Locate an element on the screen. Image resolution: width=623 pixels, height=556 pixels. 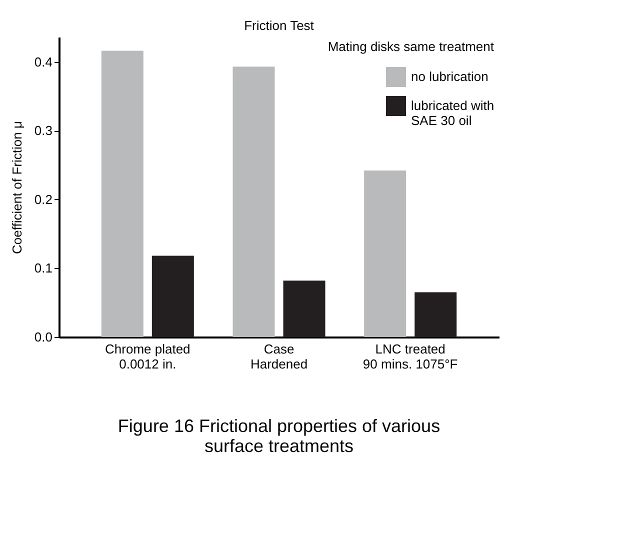
y-tick-label: 0.3 is located at coordinates (43, 130).